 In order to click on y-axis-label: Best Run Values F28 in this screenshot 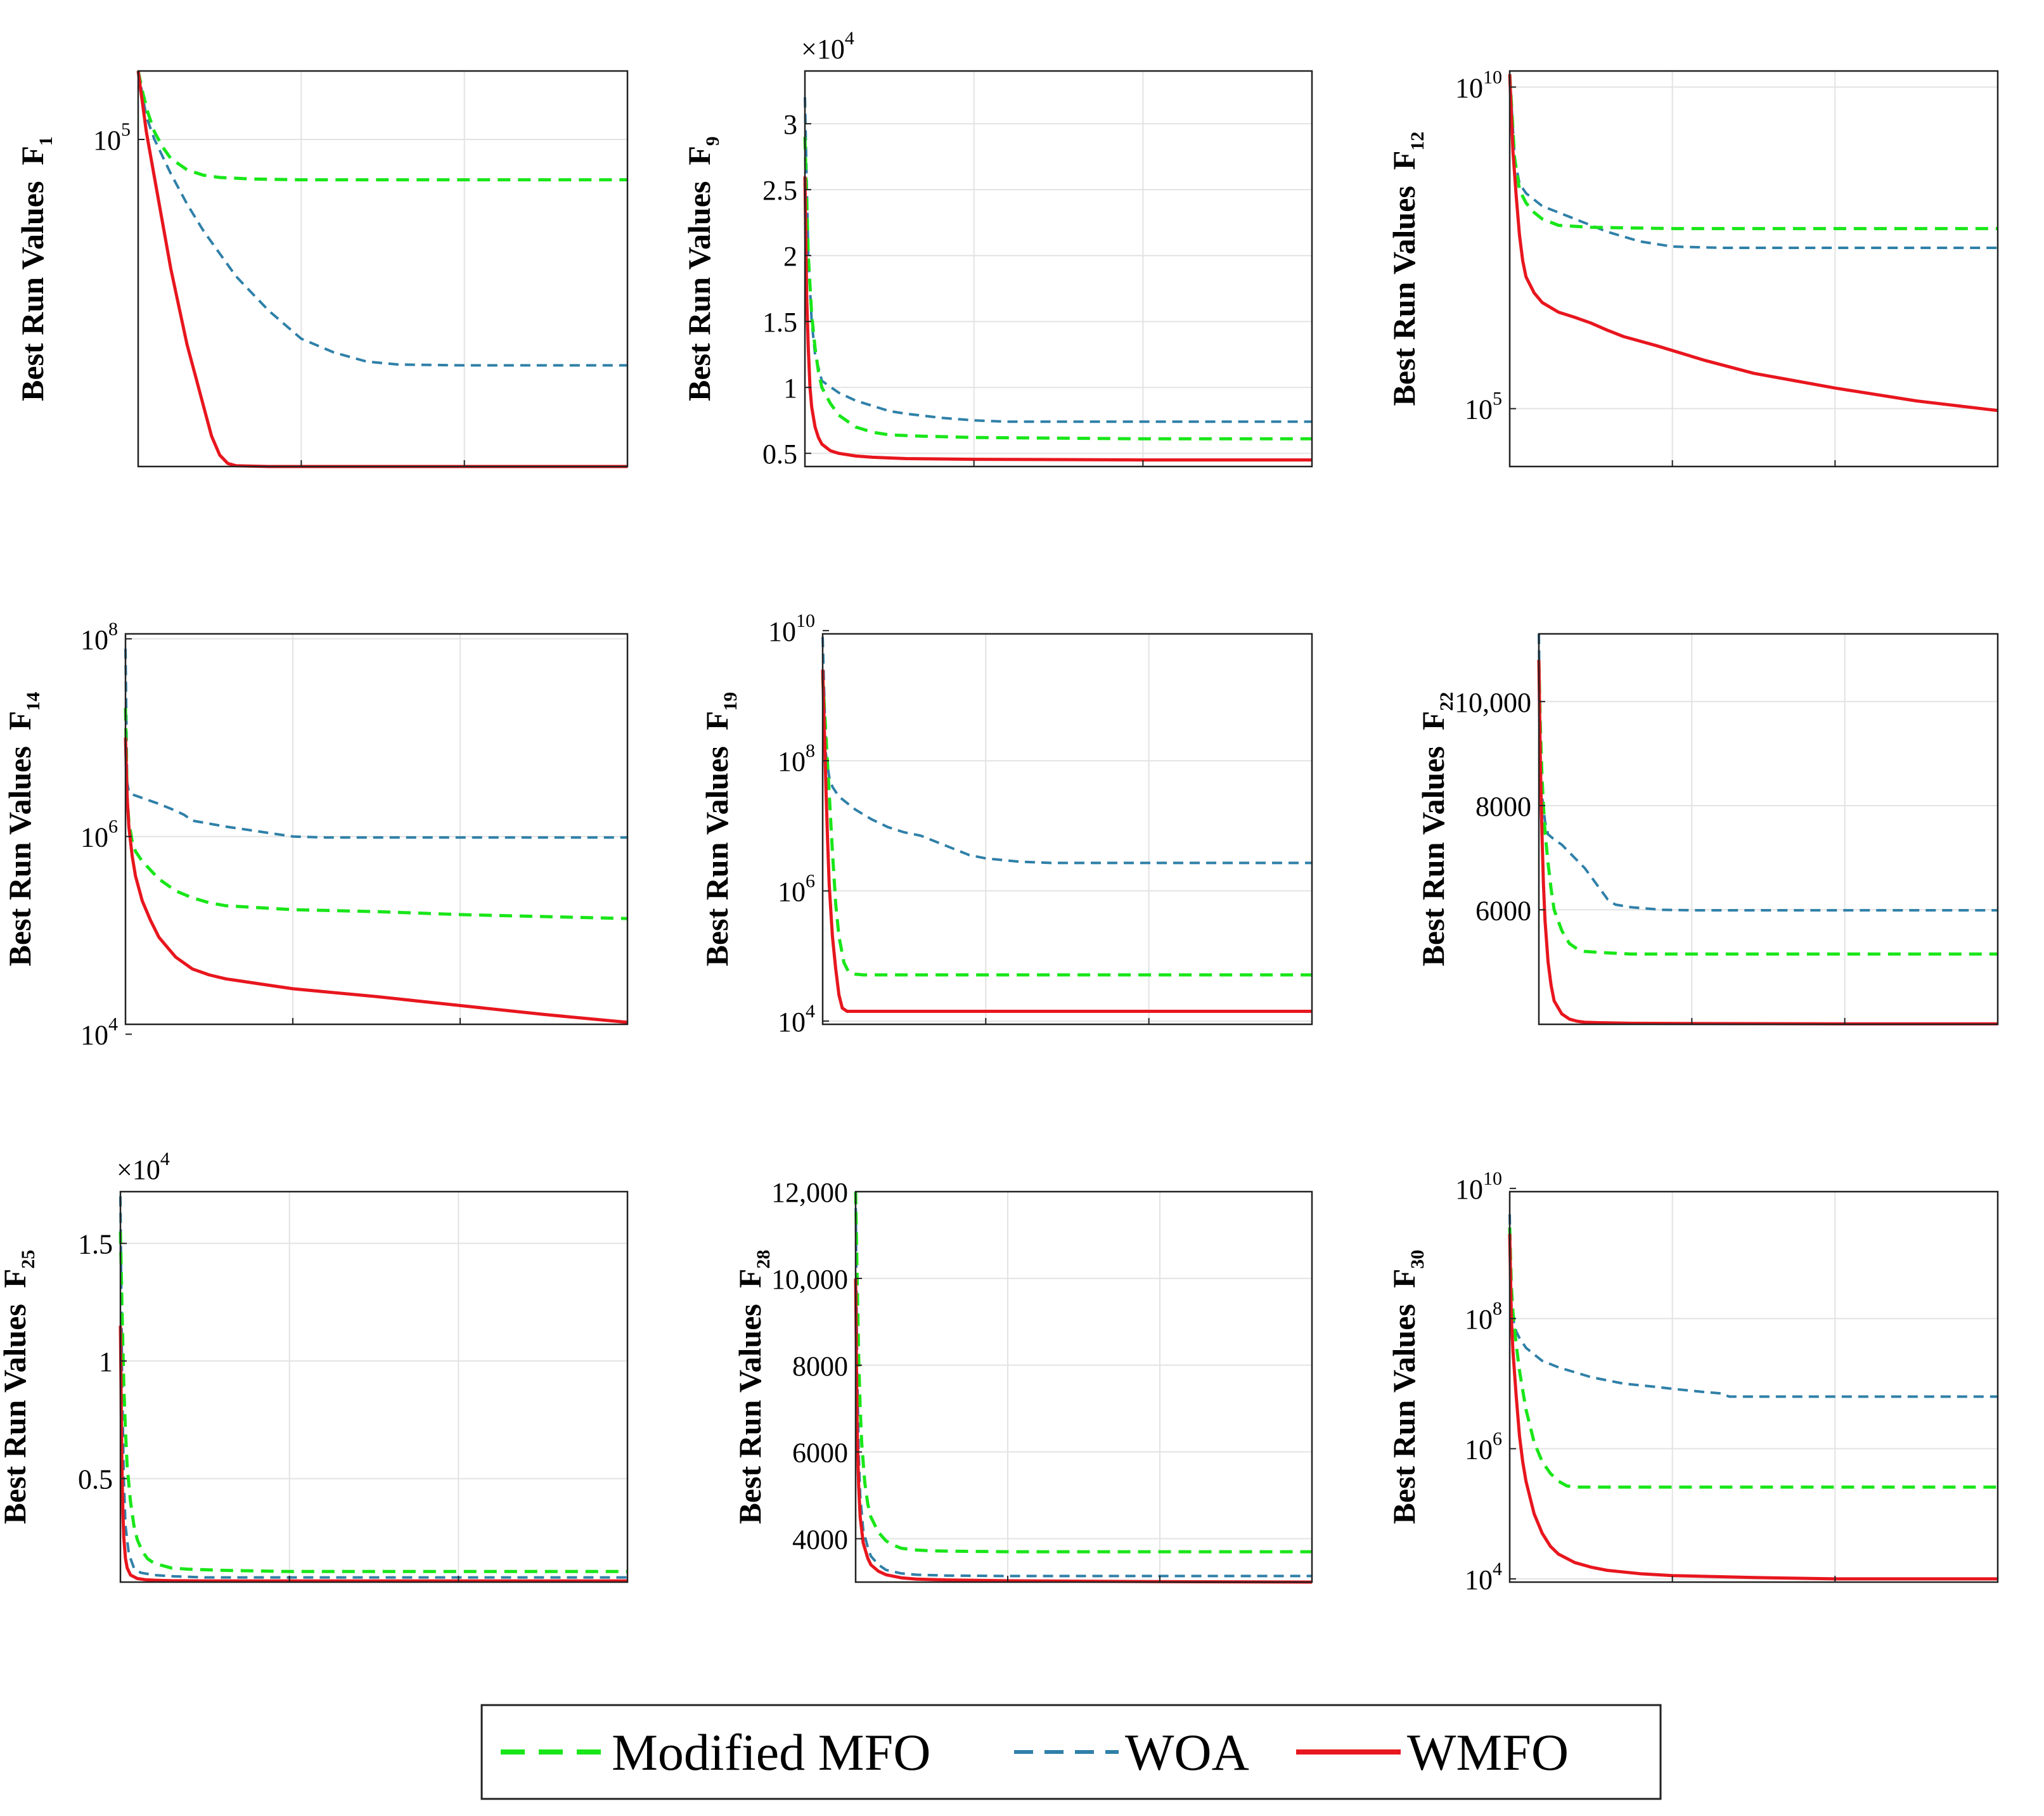, I will do `click(753, 1387)`.